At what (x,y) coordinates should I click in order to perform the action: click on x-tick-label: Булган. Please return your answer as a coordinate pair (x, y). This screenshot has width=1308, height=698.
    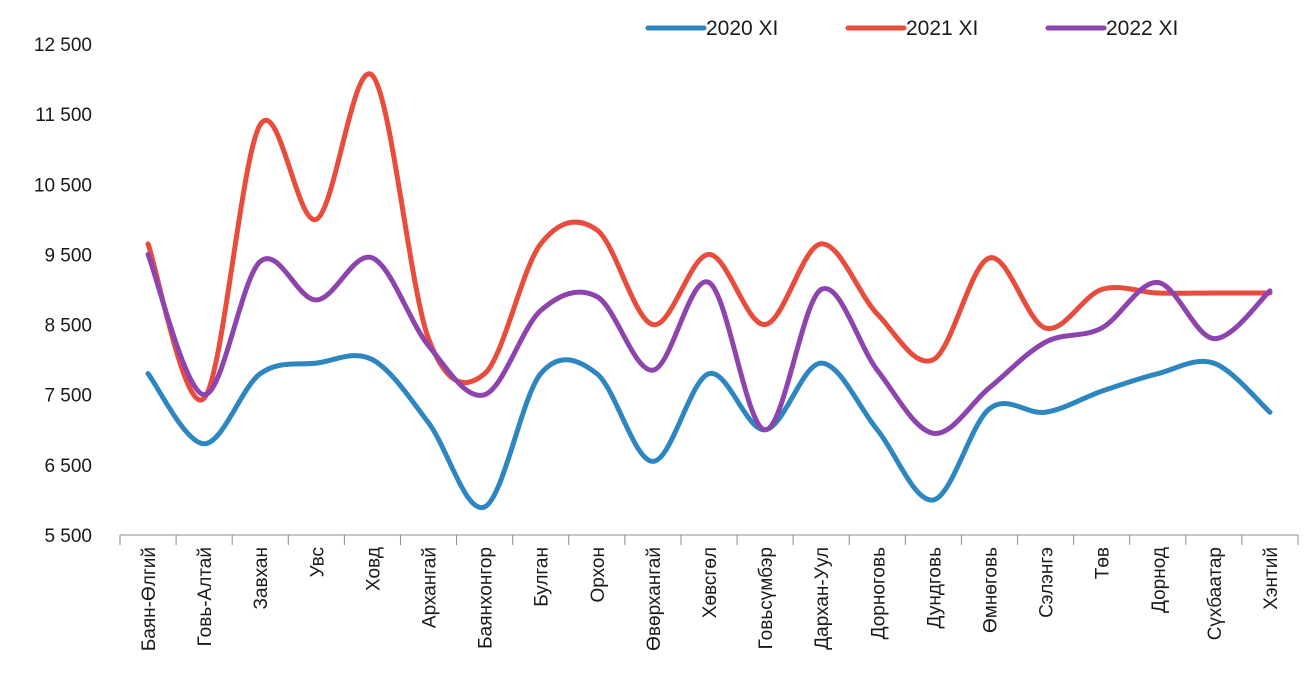
    Looking at the image, I should click on (542, 577).